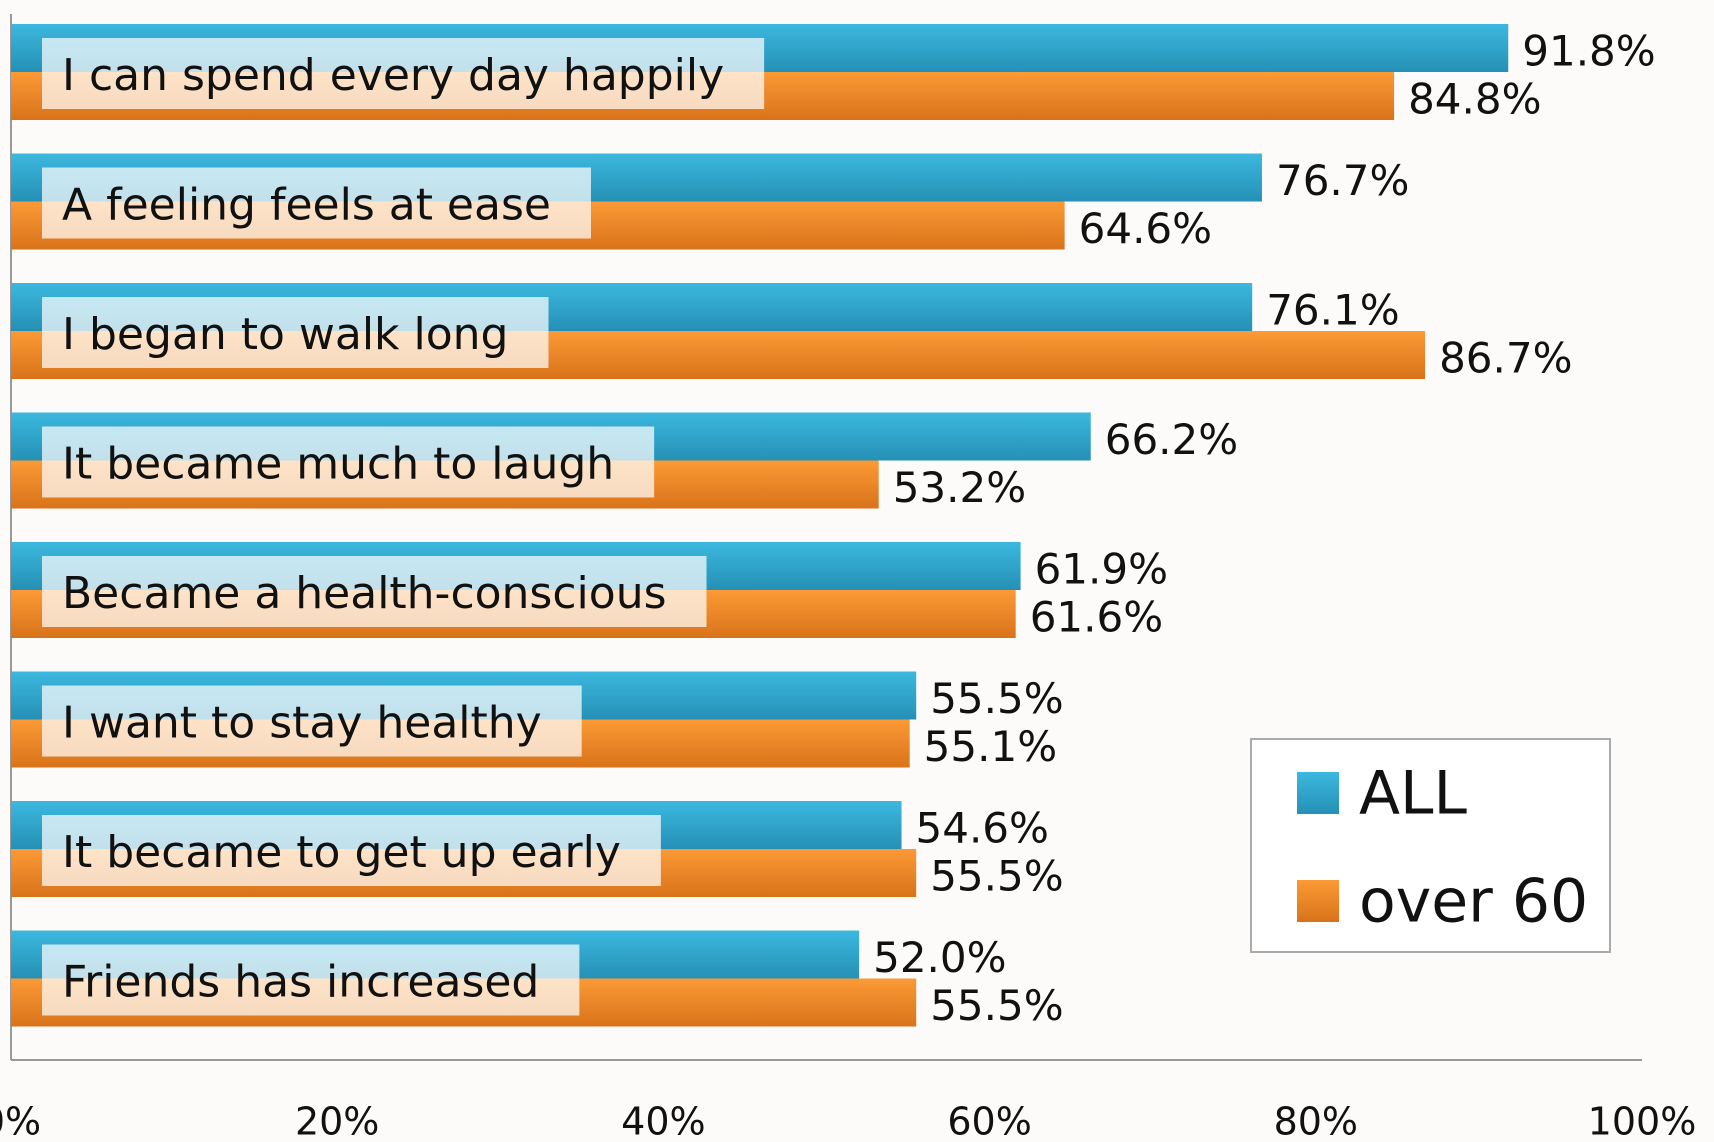 Image resolution: width=1714 pixels, height=1142 pixels. I want to click on category-label: Friends has increased, so click(300, 982).